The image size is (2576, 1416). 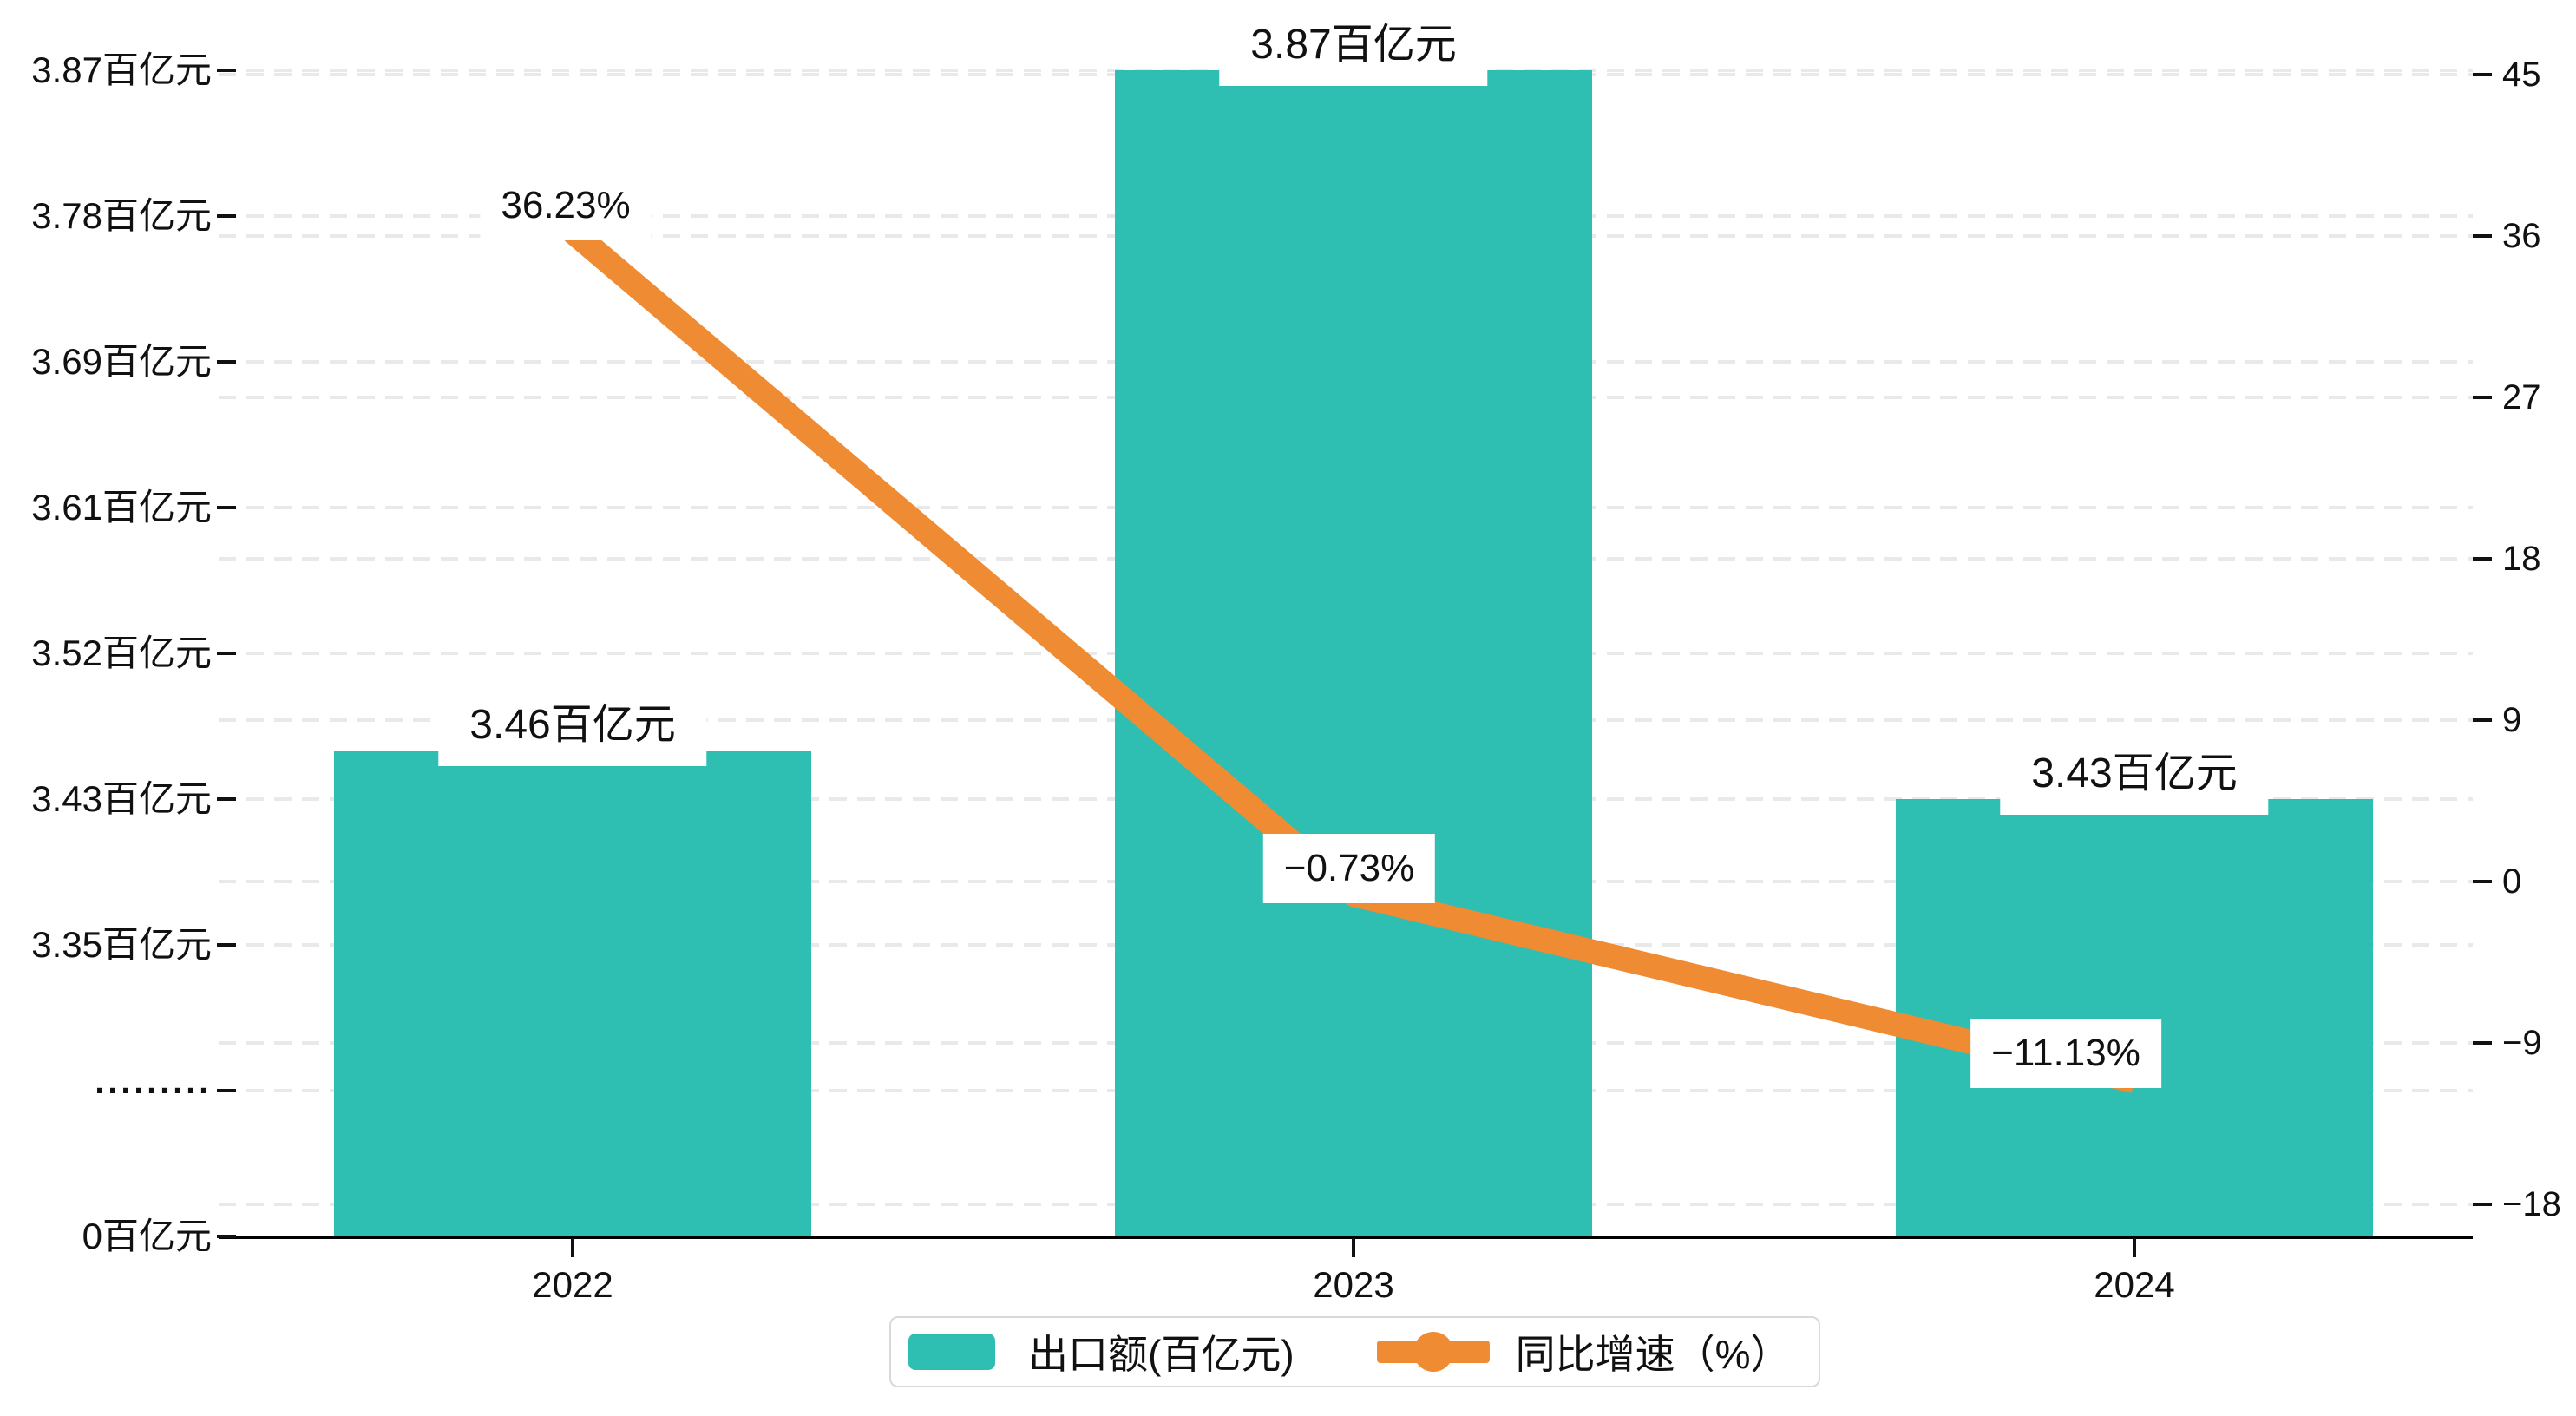 What do you see at coordinates (121, 361) in the screenshot?
I see `left-axis-label: 3.69百亿元` at bounding box center [121, 361].